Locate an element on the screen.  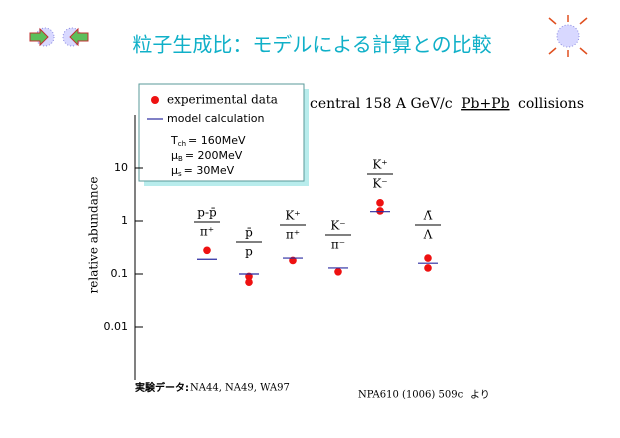
collision-icon-right is located at coordinates (568, 36).